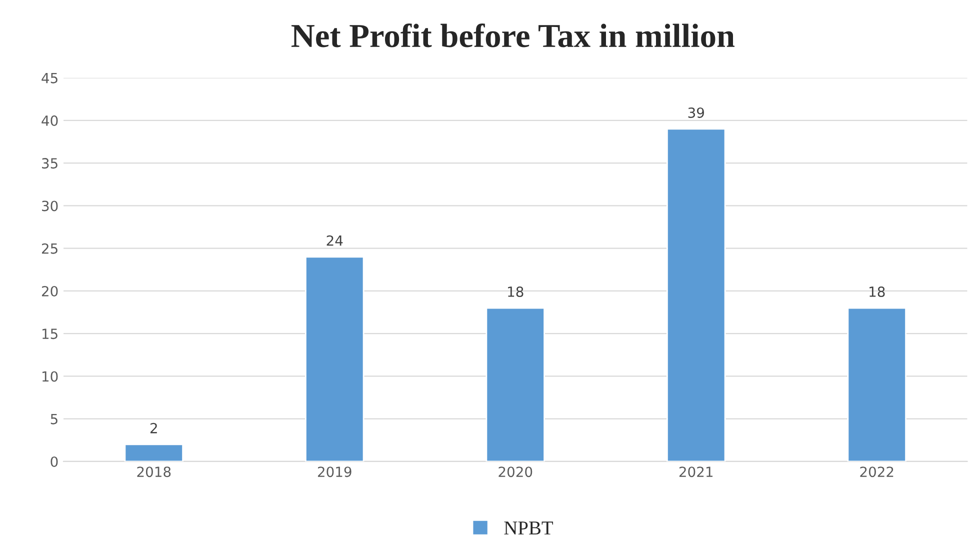  What do you see at coordinates (334, 240) in the screenshot?
I see `data-label: 24` at bounding box center [334, 240].